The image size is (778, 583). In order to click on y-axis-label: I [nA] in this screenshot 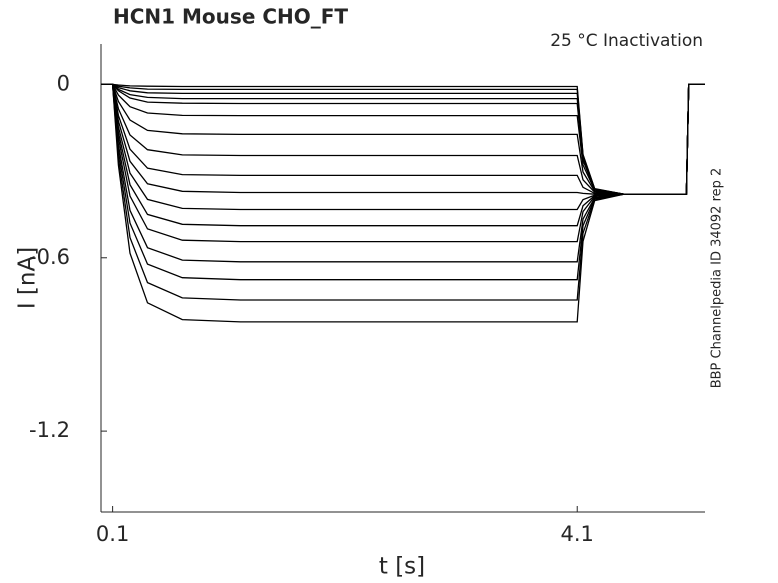, I will do `click(28, 278)`.